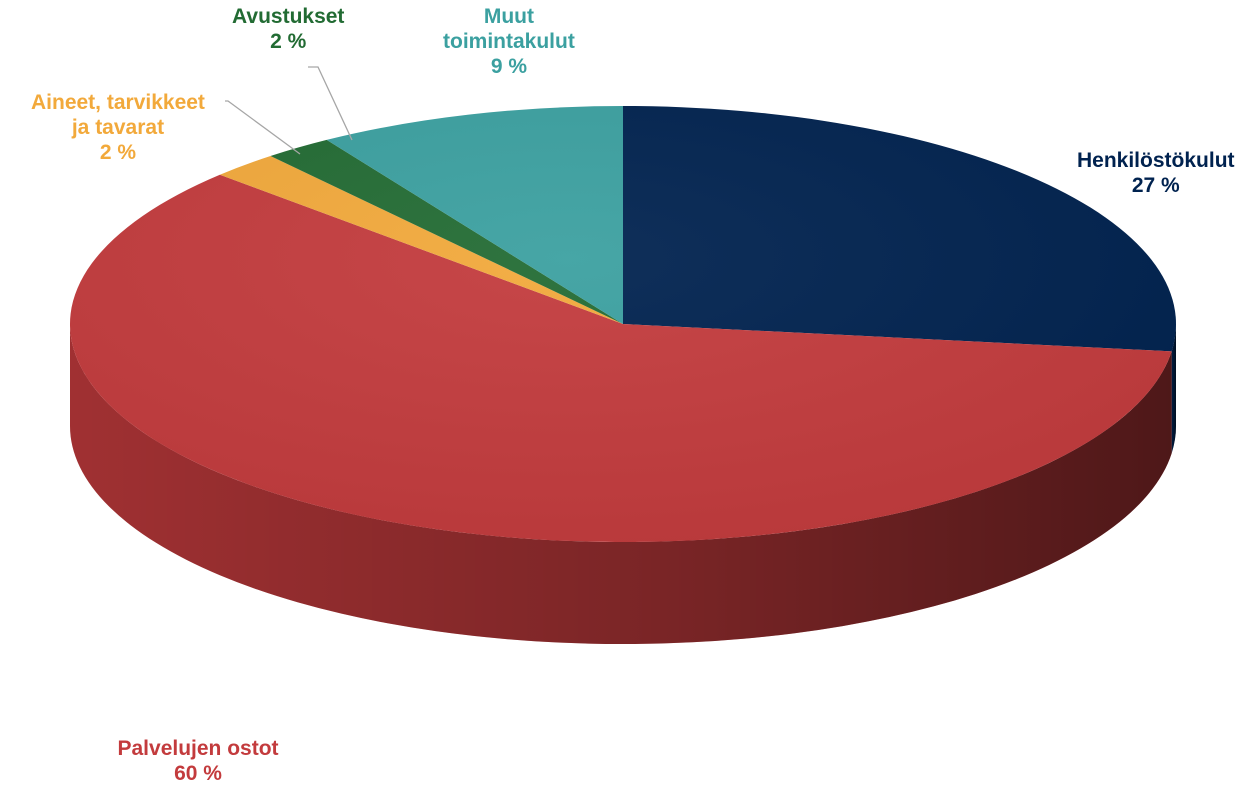  What do you see at coordinates (508, 16) in the screenshot?
I see `slice-name-text: Muut` at bounding box center [508, 16].